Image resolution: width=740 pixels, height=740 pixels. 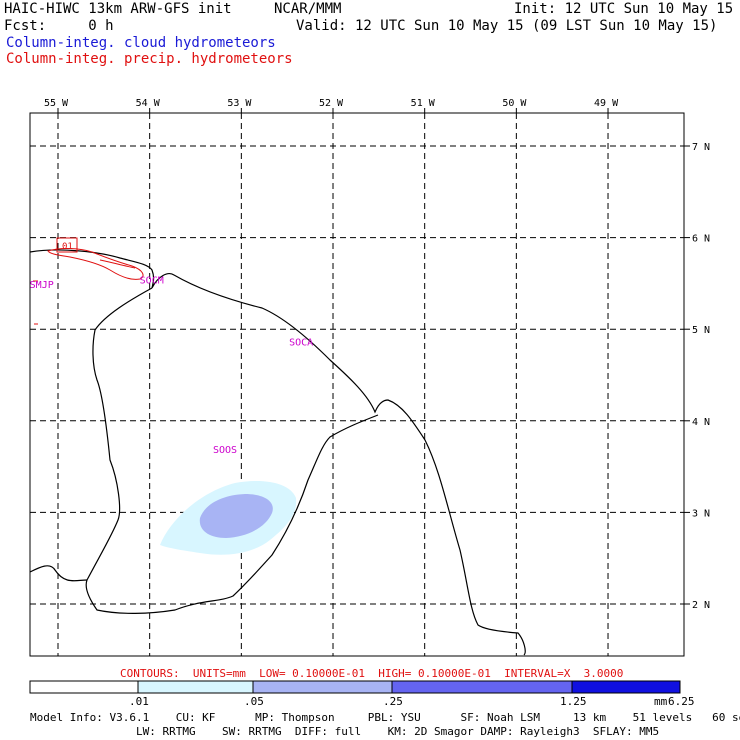 What do you see at coordinates (701, 147) in the screenshot?
I see `lat-label: 7 N` at bounding box center [701, 147].